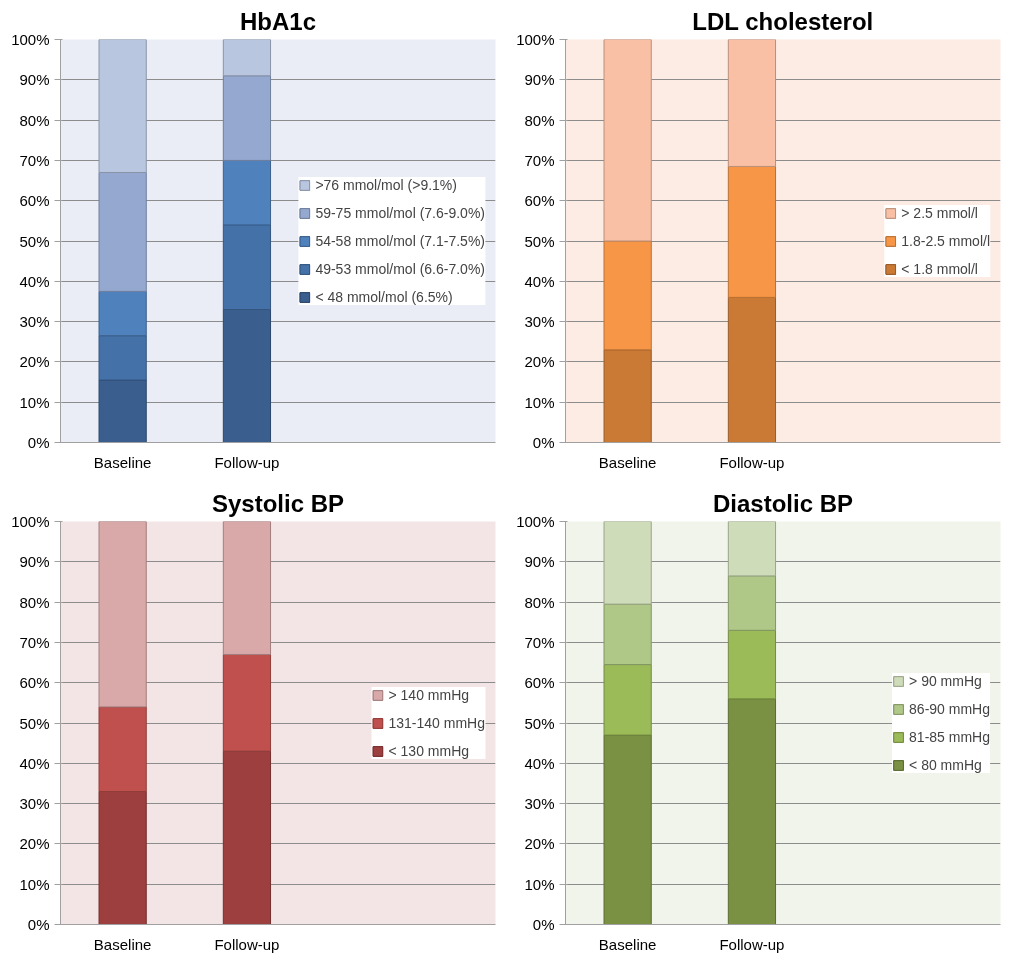  What do you see at coordinates (386, 184) in the screenshot?
I see `legend-label: >76 mmol/mol (>9.1%)` at bounding box center [386, 184].